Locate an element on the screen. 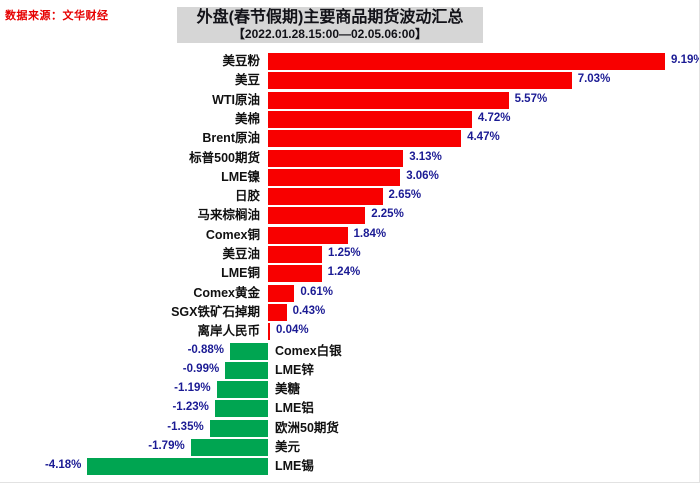 This screenshot has height=483, width=700. value-label: 0.61% is located at coordinates (316, 291).